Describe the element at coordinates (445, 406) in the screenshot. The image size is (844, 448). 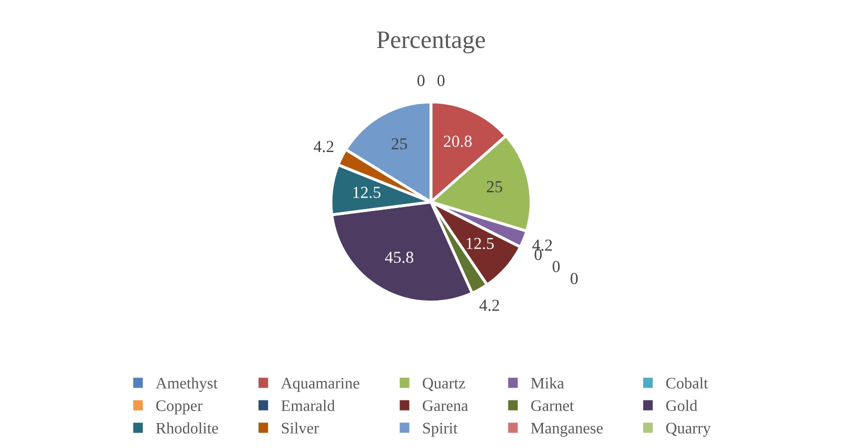
I see `legend-label: Garena` at that location.